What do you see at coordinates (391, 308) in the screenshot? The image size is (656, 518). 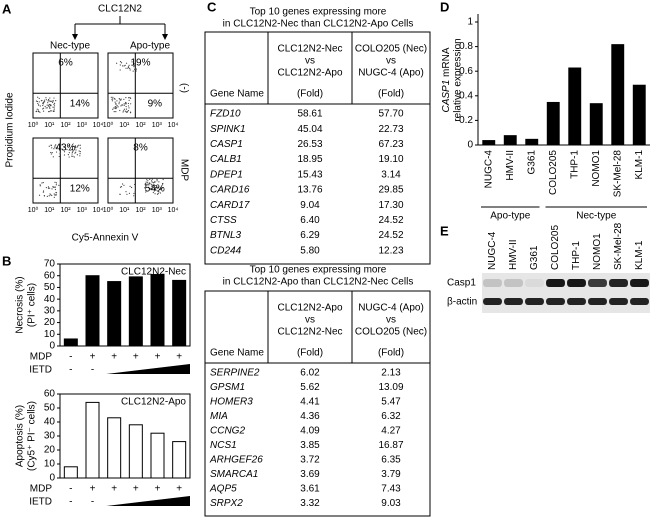 I see `table-header: NUGC-4 (Apo)` at bounding box center [391, 308].